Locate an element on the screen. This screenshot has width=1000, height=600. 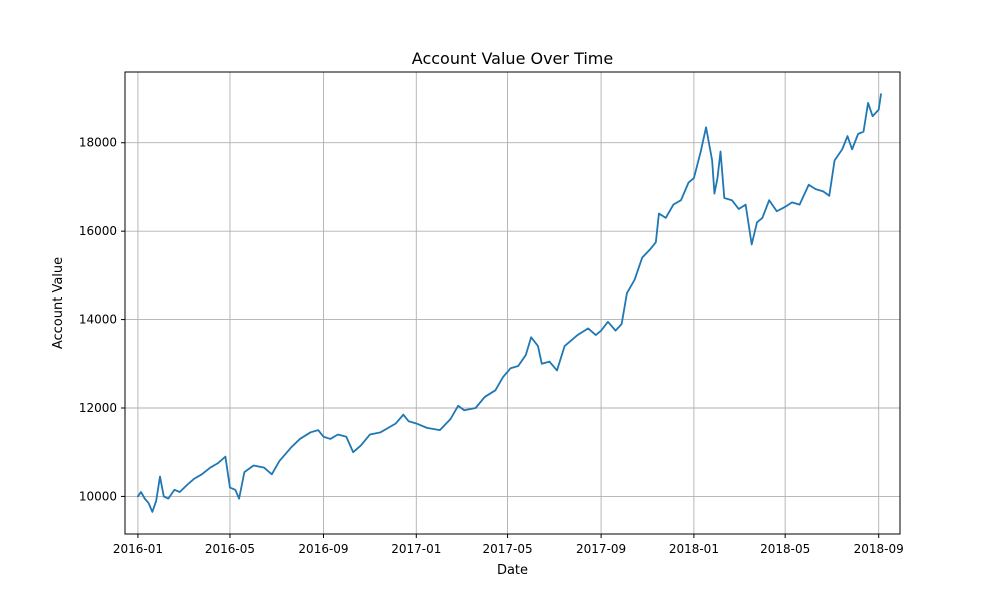
x-tick-label: 2016-01 is located at coordinates (138, 549).